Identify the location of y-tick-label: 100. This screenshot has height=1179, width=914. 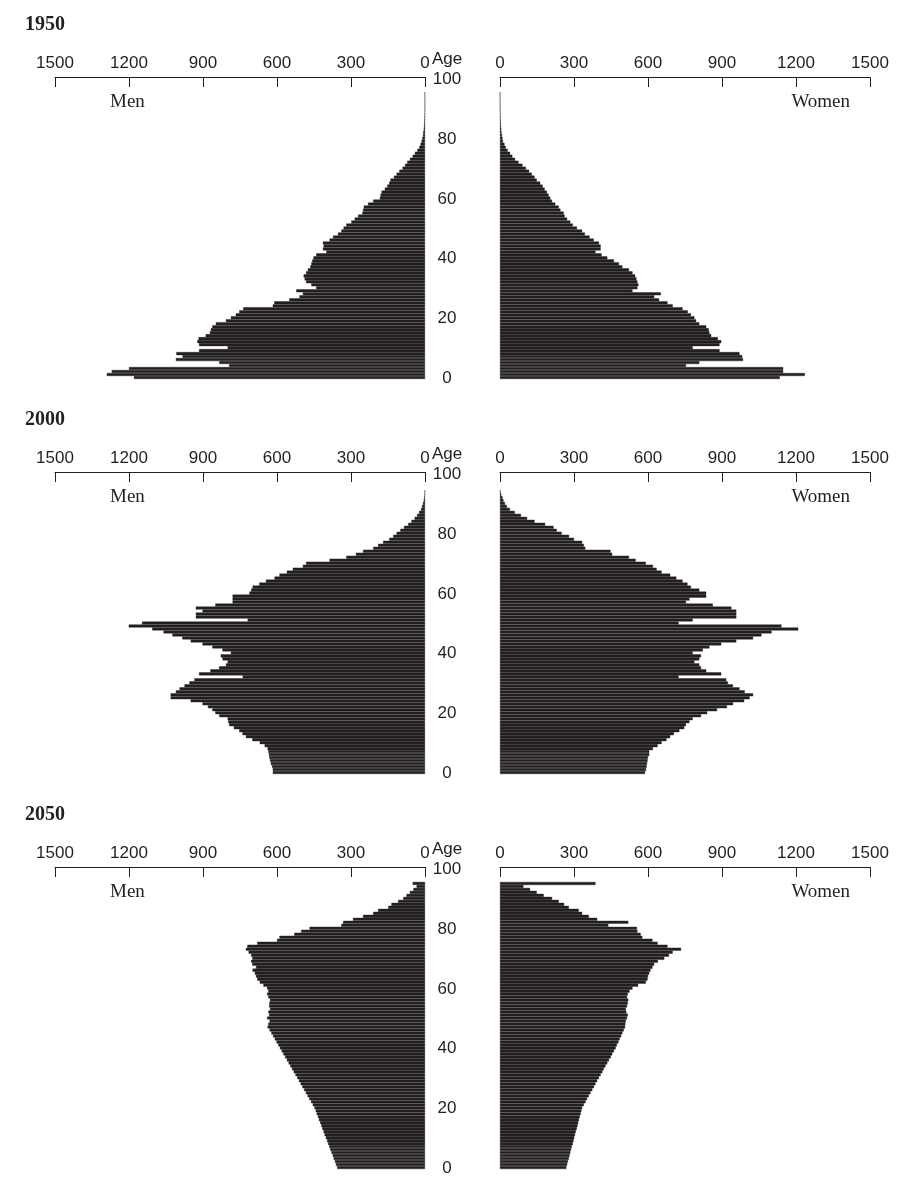
(447, 868).